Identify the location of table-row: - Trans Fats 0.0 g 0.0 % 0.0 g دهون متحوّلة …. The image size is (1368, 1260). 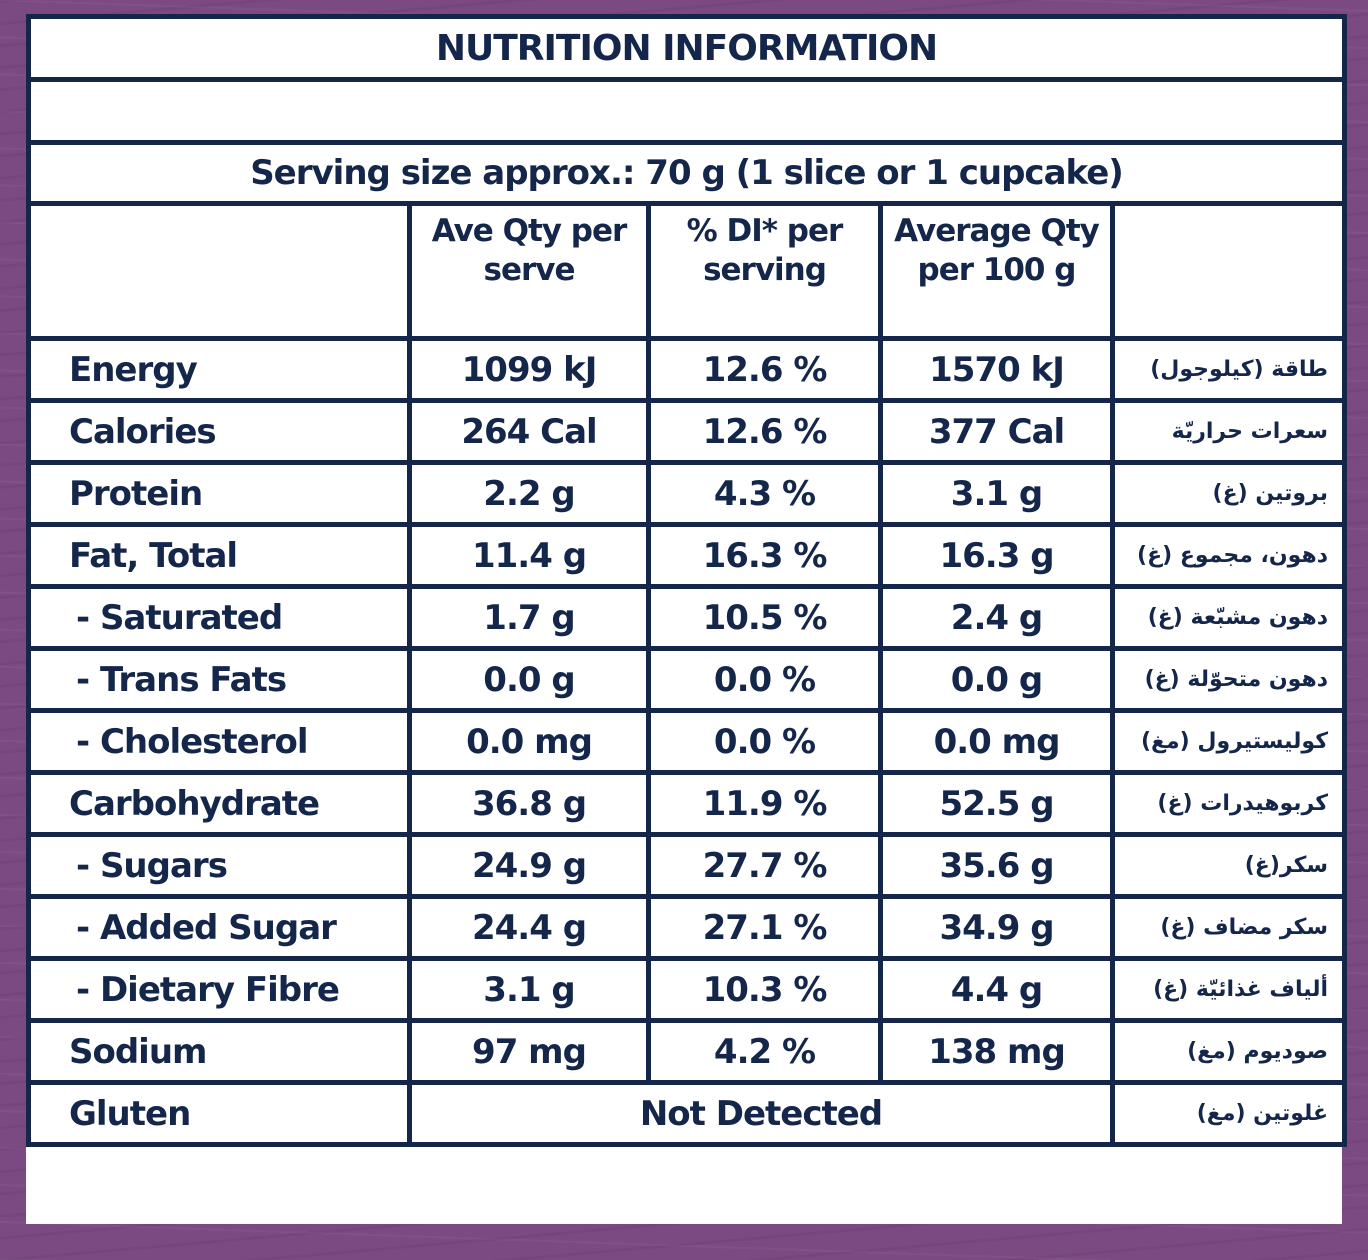
(687, 679).